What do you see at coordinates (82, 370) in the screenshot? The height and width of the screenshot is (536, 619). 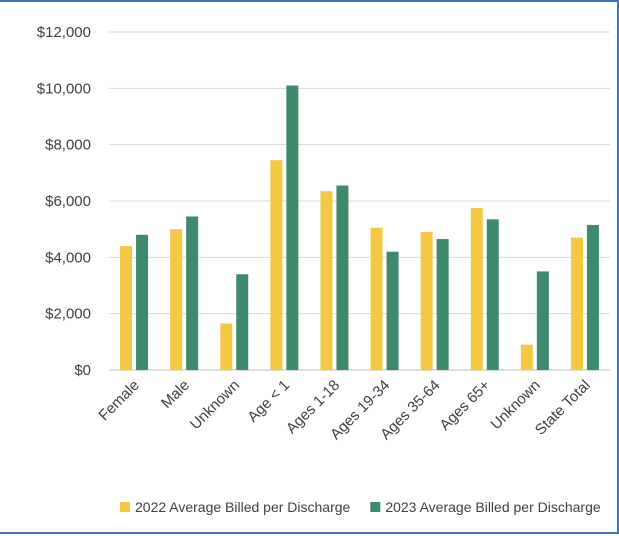 I see `y-tick-label: $0` at bounding box center [82, 370].